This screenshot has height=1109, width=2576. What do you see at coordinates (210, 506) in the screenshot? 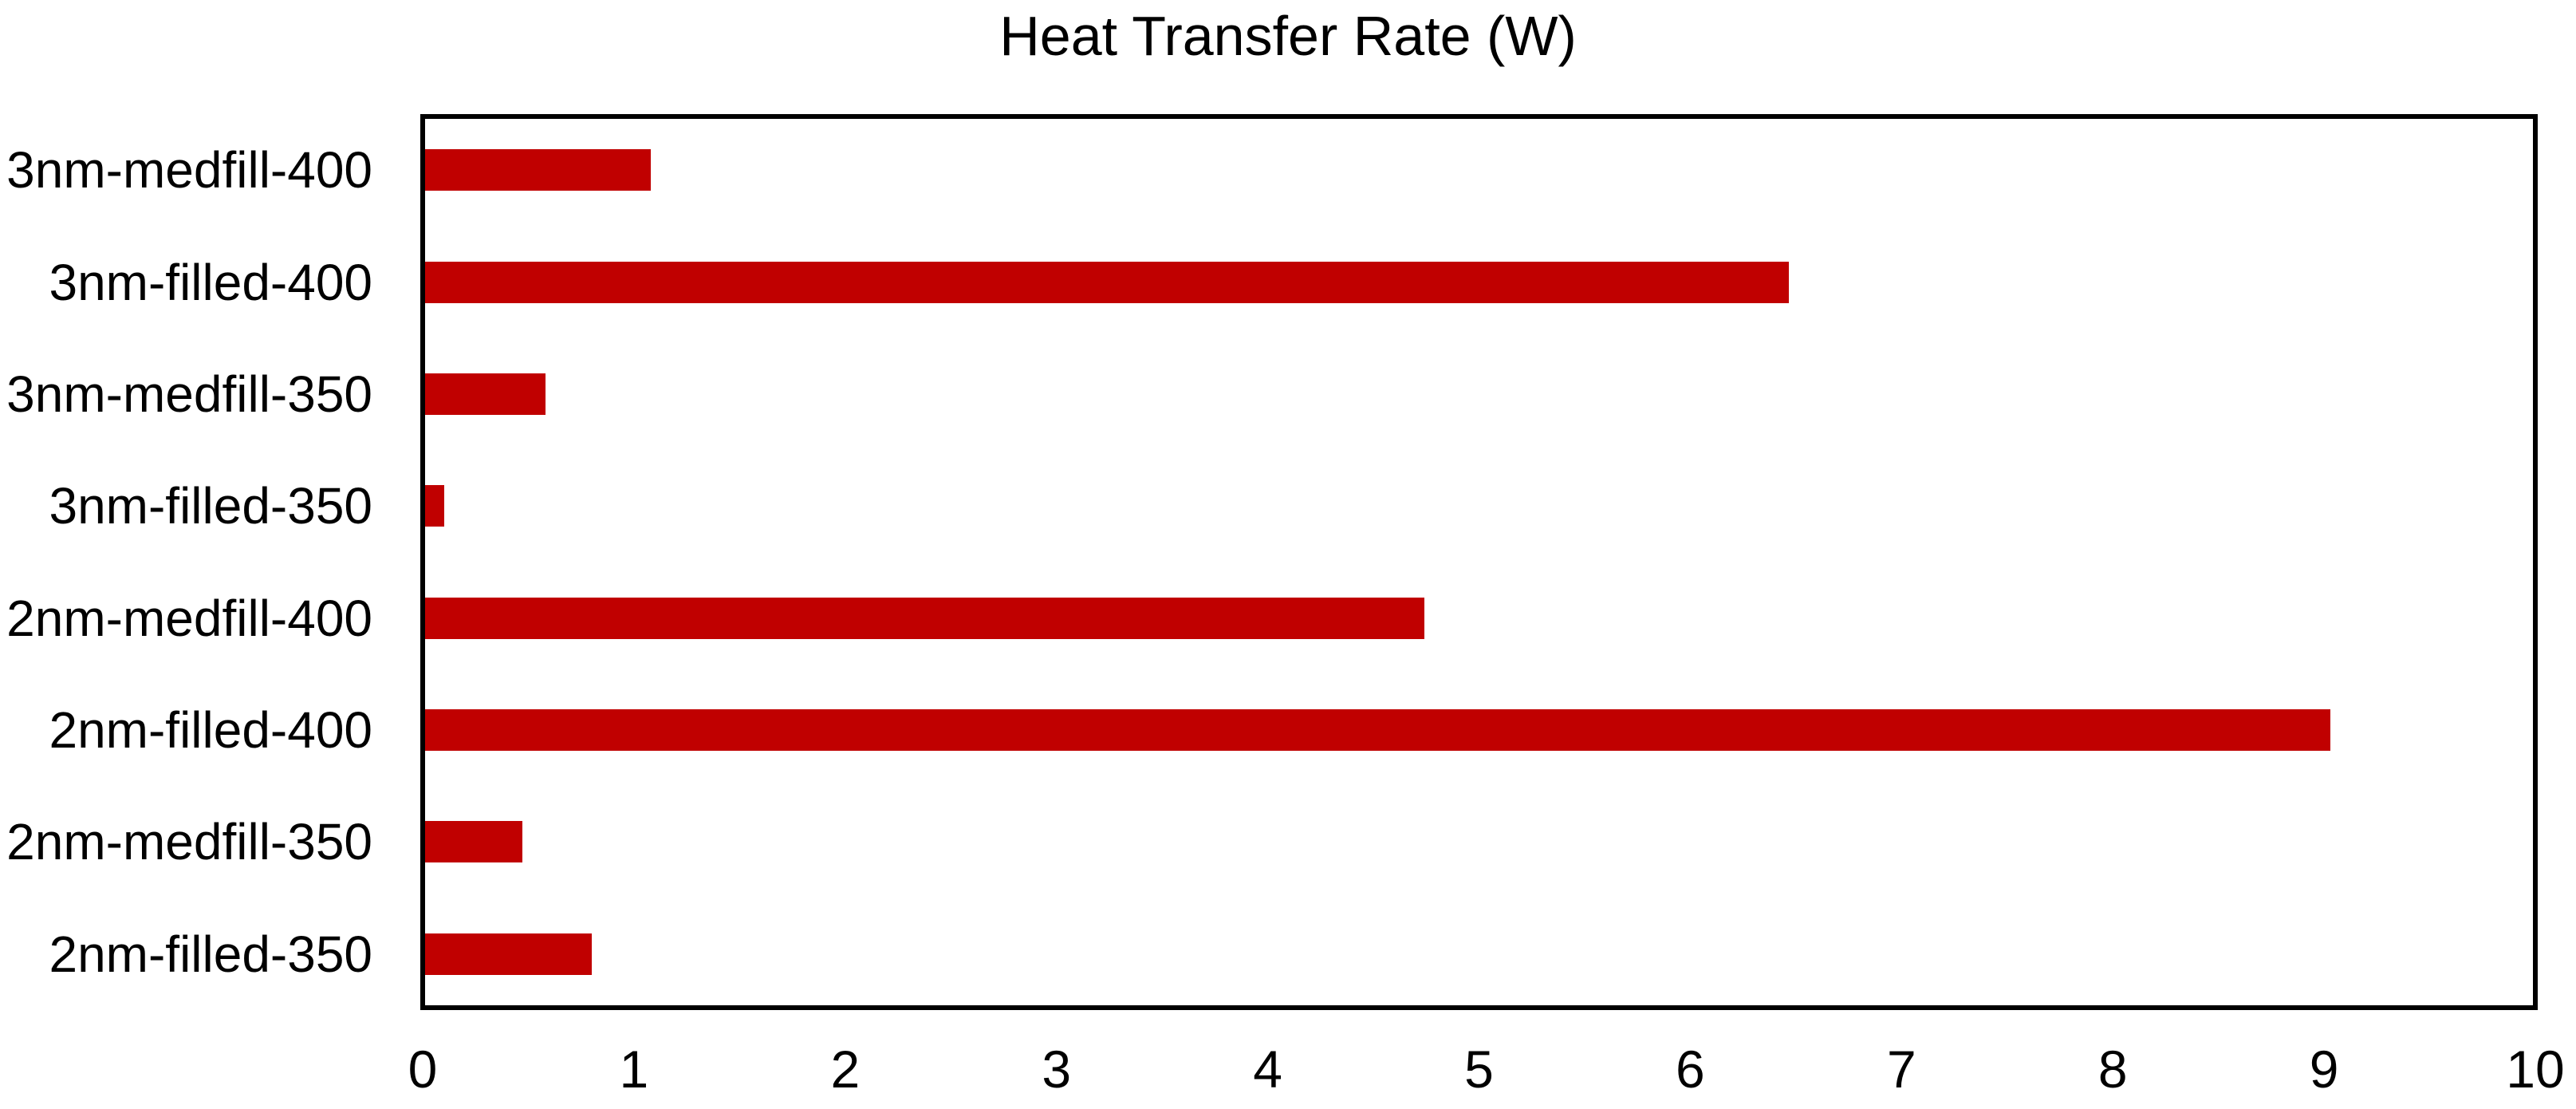
I see `y-axis-label: 3nm-filled-350` at bounding box center [210, 506].